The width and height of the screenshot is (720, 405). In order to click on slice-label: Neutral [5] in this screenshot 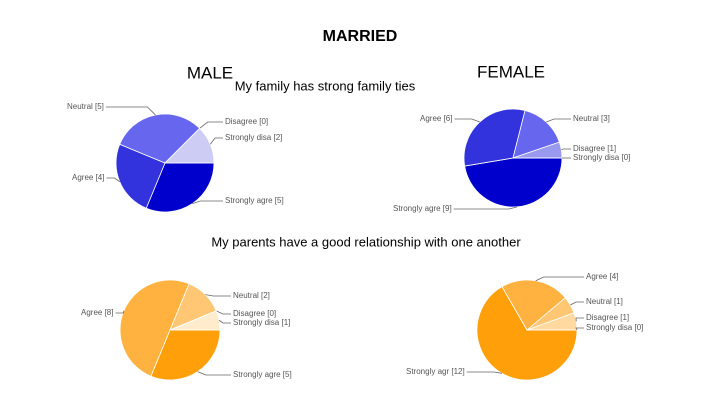, I will do `click(85, 106)`.